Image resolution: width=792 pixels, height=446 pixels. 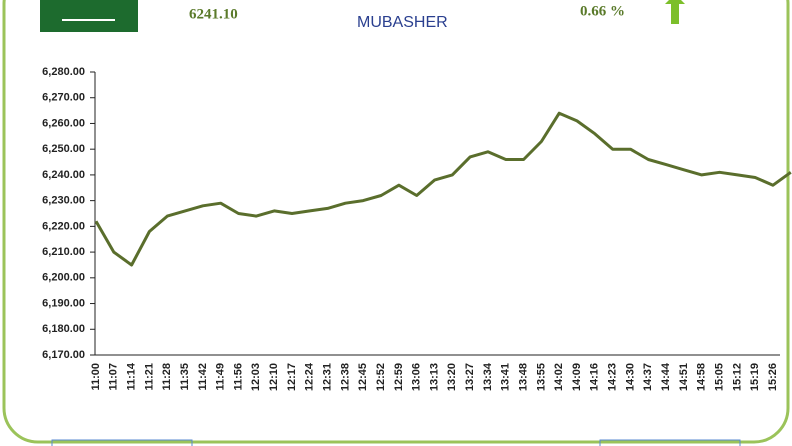 What do you see at coordinates (63, 175) in the screenshot?
I see `y-tick-label: 6,240.00` at bounding box center [63, 175].